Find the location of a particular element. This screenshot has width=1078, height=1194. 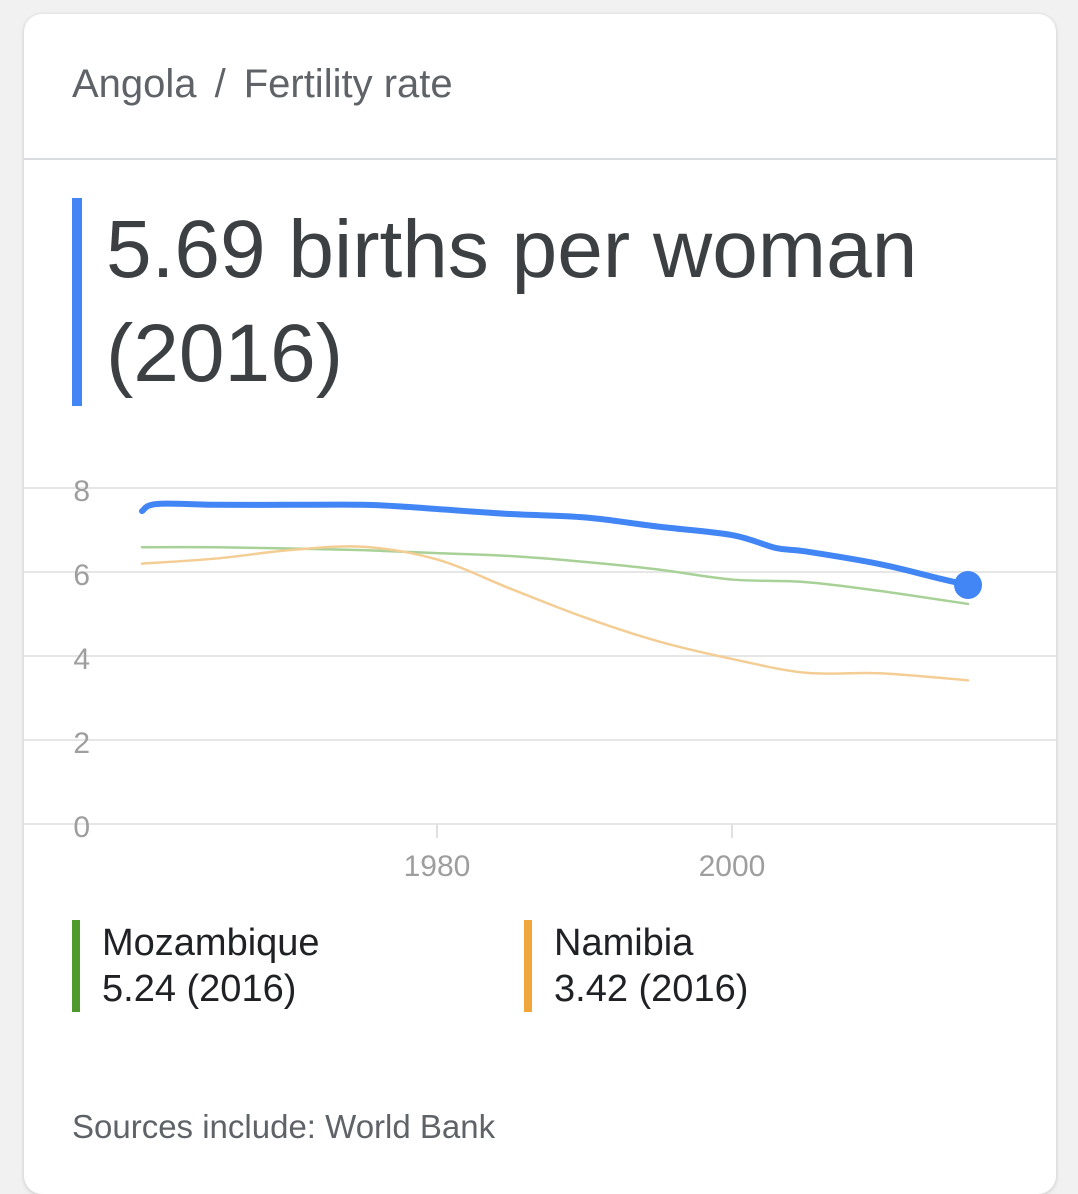

x-tick-label: 2000 is located at coordinates (732, 866).